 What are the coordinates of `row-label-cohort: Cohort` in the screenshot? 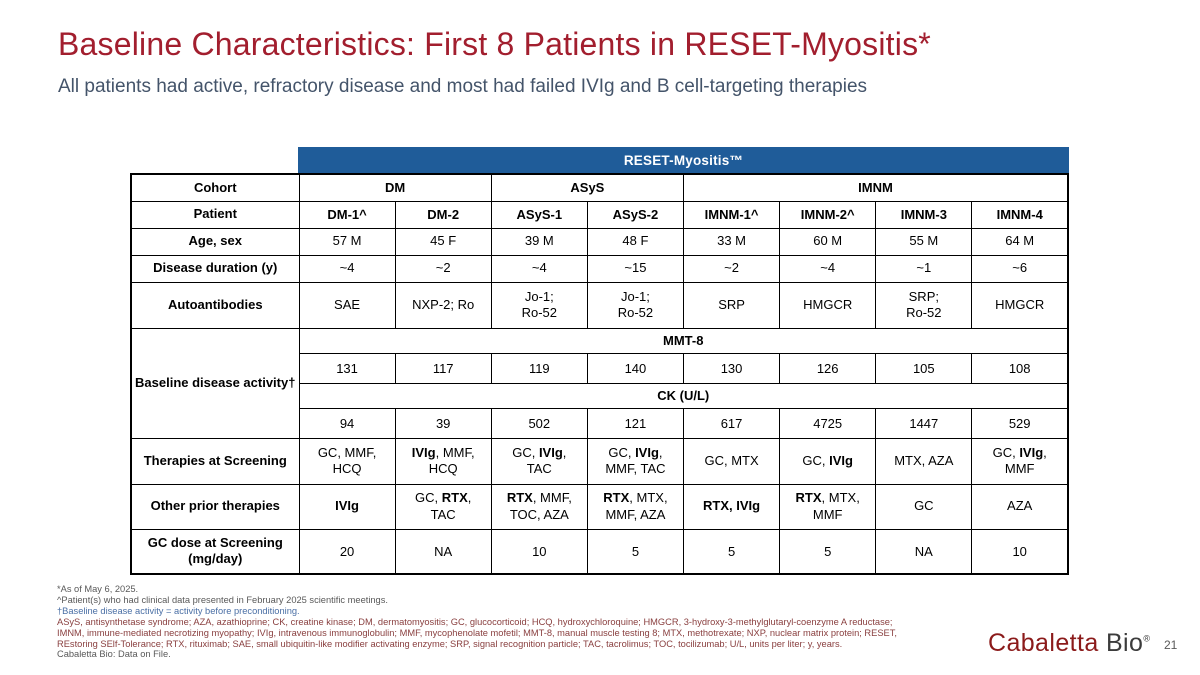 It's located at (215, 187).